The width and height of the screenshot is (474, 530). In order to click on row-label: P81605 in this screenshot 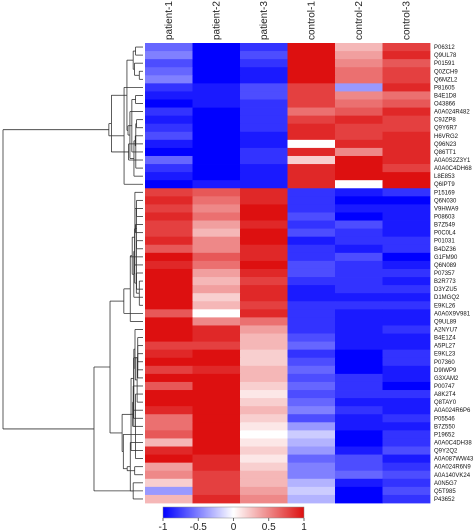, I will do `click(444, 88)`.